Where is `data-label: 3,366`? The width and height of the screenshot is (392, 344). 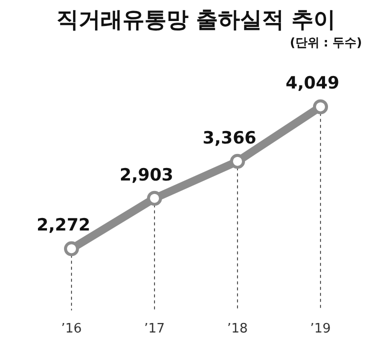
data-label: 3,366 is located at coordinates (229, 138).